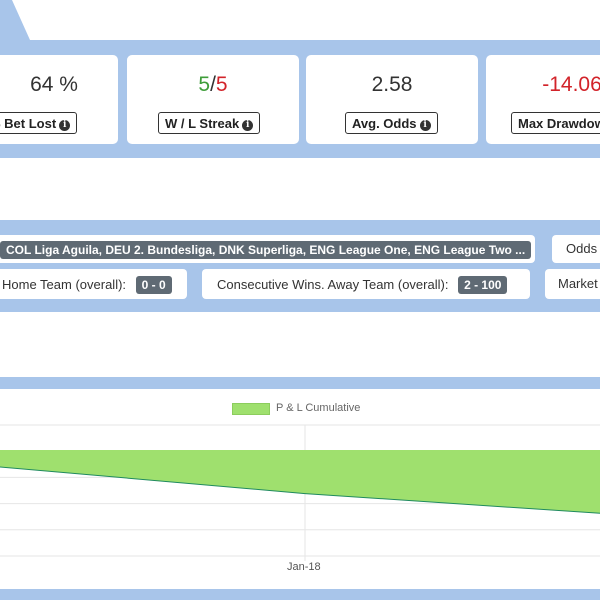 The height and width of the screenshot is (600, 600). What do you see at coordinates (582, 248) in the screenshot?
I see `odds-filter-label: Odds` at bounding box center [582, 248].